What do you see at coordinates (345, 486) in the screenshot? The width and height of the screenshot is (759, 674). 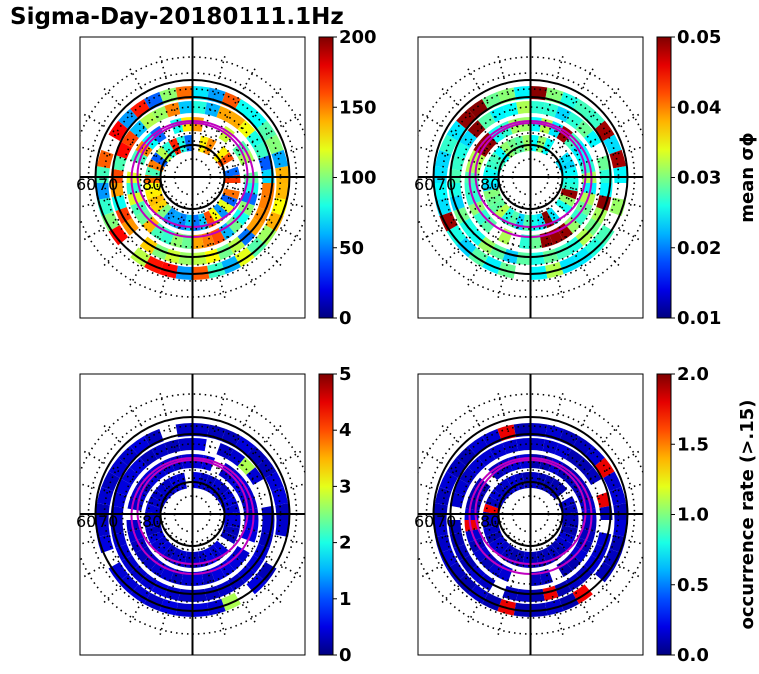 I see `colorbar-tick-label: 3` at bounding box center [345, 486].